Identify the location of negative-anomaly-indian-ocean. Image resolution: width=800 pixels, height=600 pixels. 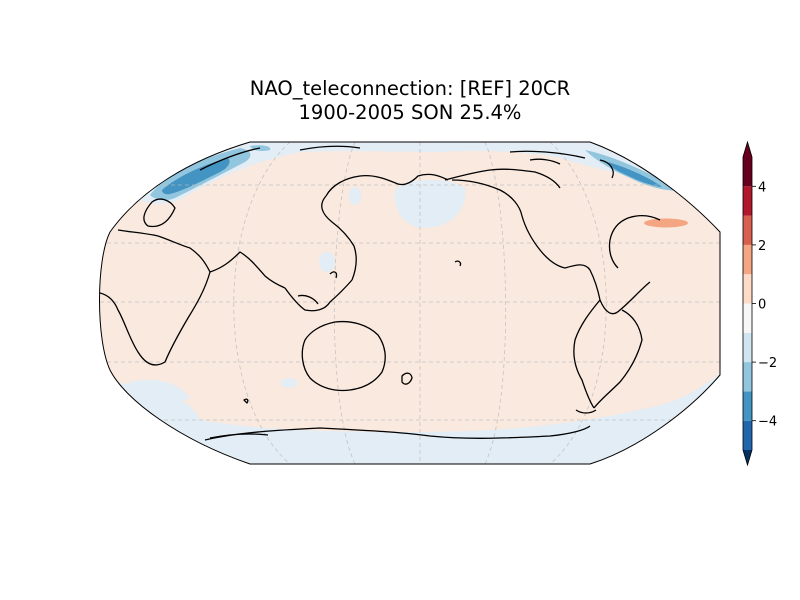
(289, 383).